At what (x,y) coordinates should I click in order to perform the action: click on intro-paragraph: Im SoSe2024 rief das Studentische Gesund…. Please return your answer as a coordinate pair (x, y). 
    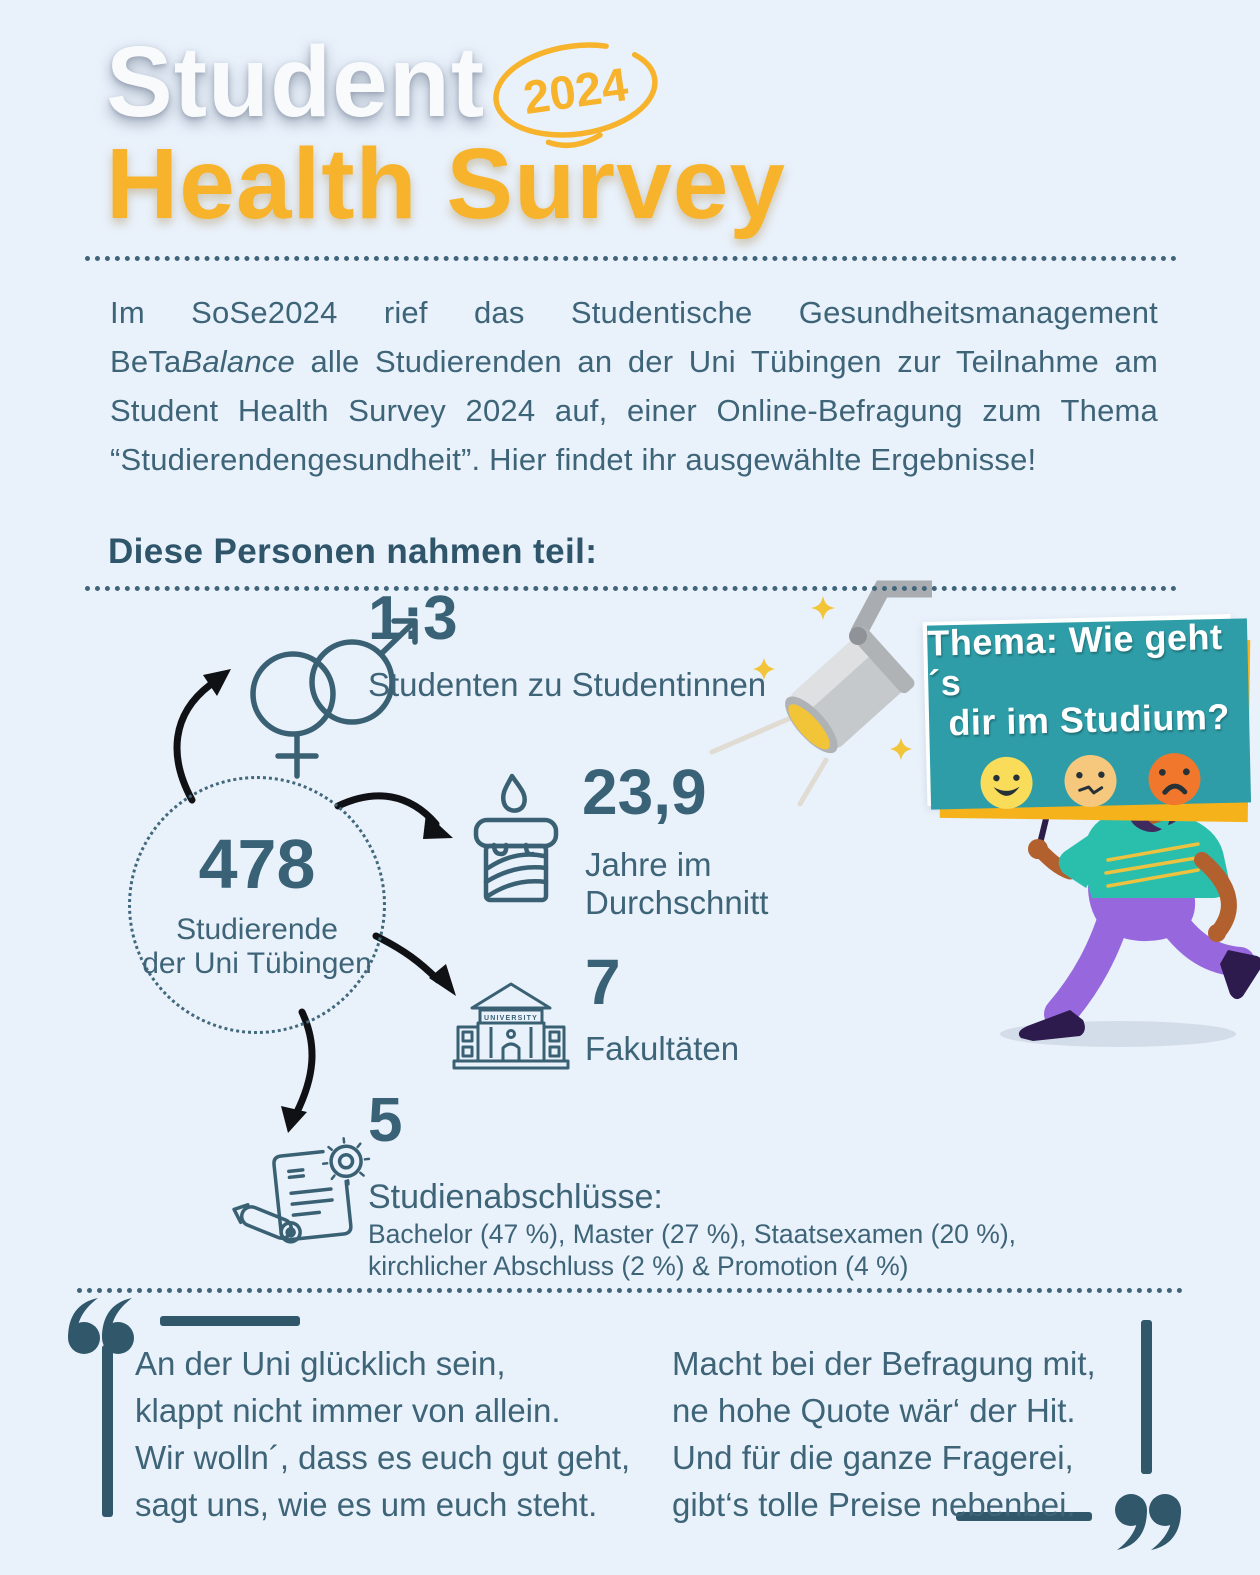
    Looking at the image, I should click on (634, 386).